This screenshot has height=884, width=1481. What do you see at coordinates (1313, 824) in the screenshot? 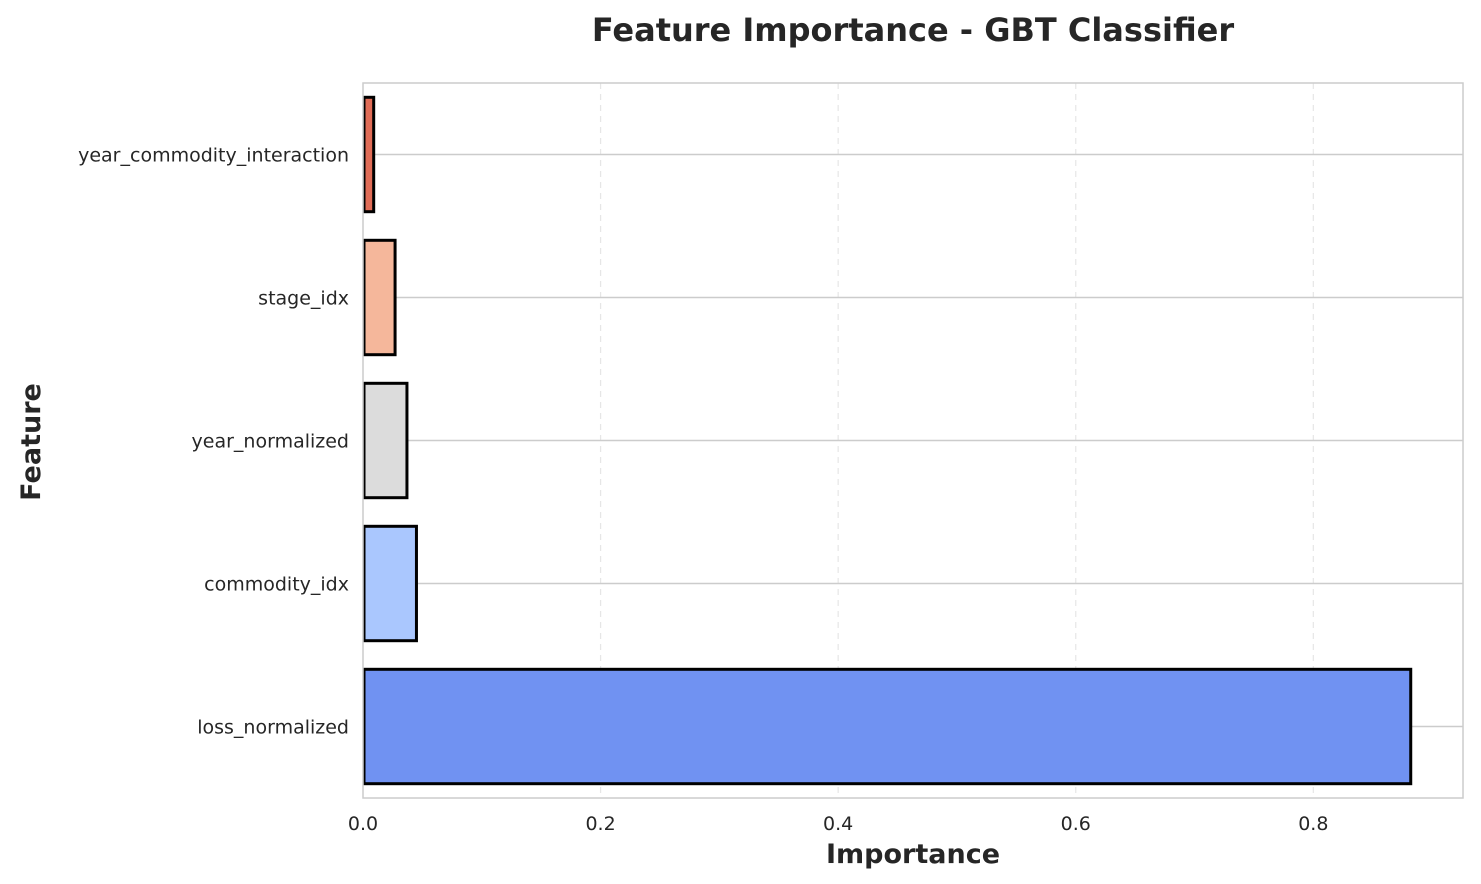
I see `x-tick-label: 0.8` at bounding box center [1313, 824].